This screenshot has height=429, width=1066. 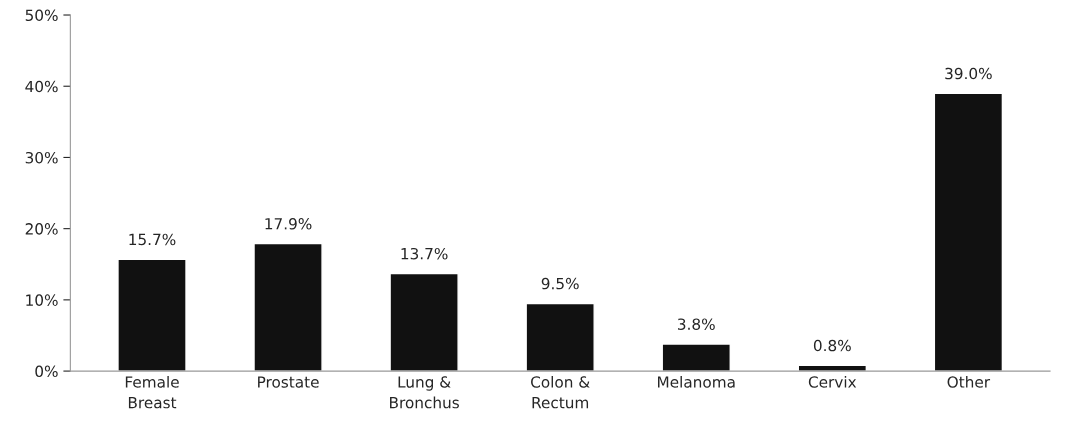 I want to click on x-tick-label: Other, so click(x=969, y=381).